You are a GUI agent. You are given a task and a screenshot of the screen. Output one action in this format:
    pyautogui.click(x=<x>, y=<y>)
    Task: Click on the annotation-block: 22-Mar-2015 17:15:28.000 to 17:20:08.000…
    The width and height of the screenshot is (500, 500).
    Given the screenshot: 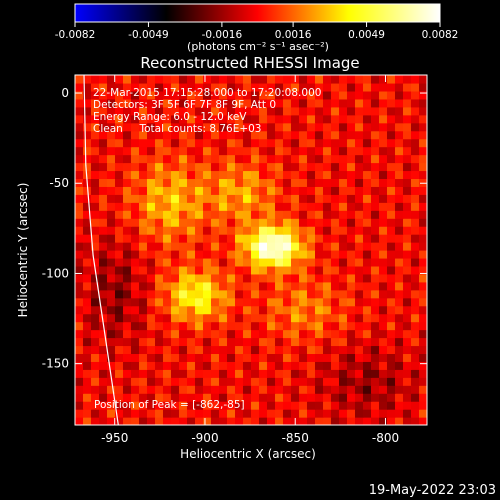 What is the action you would take?
    pyautogui.click(x=207, y=111)
    